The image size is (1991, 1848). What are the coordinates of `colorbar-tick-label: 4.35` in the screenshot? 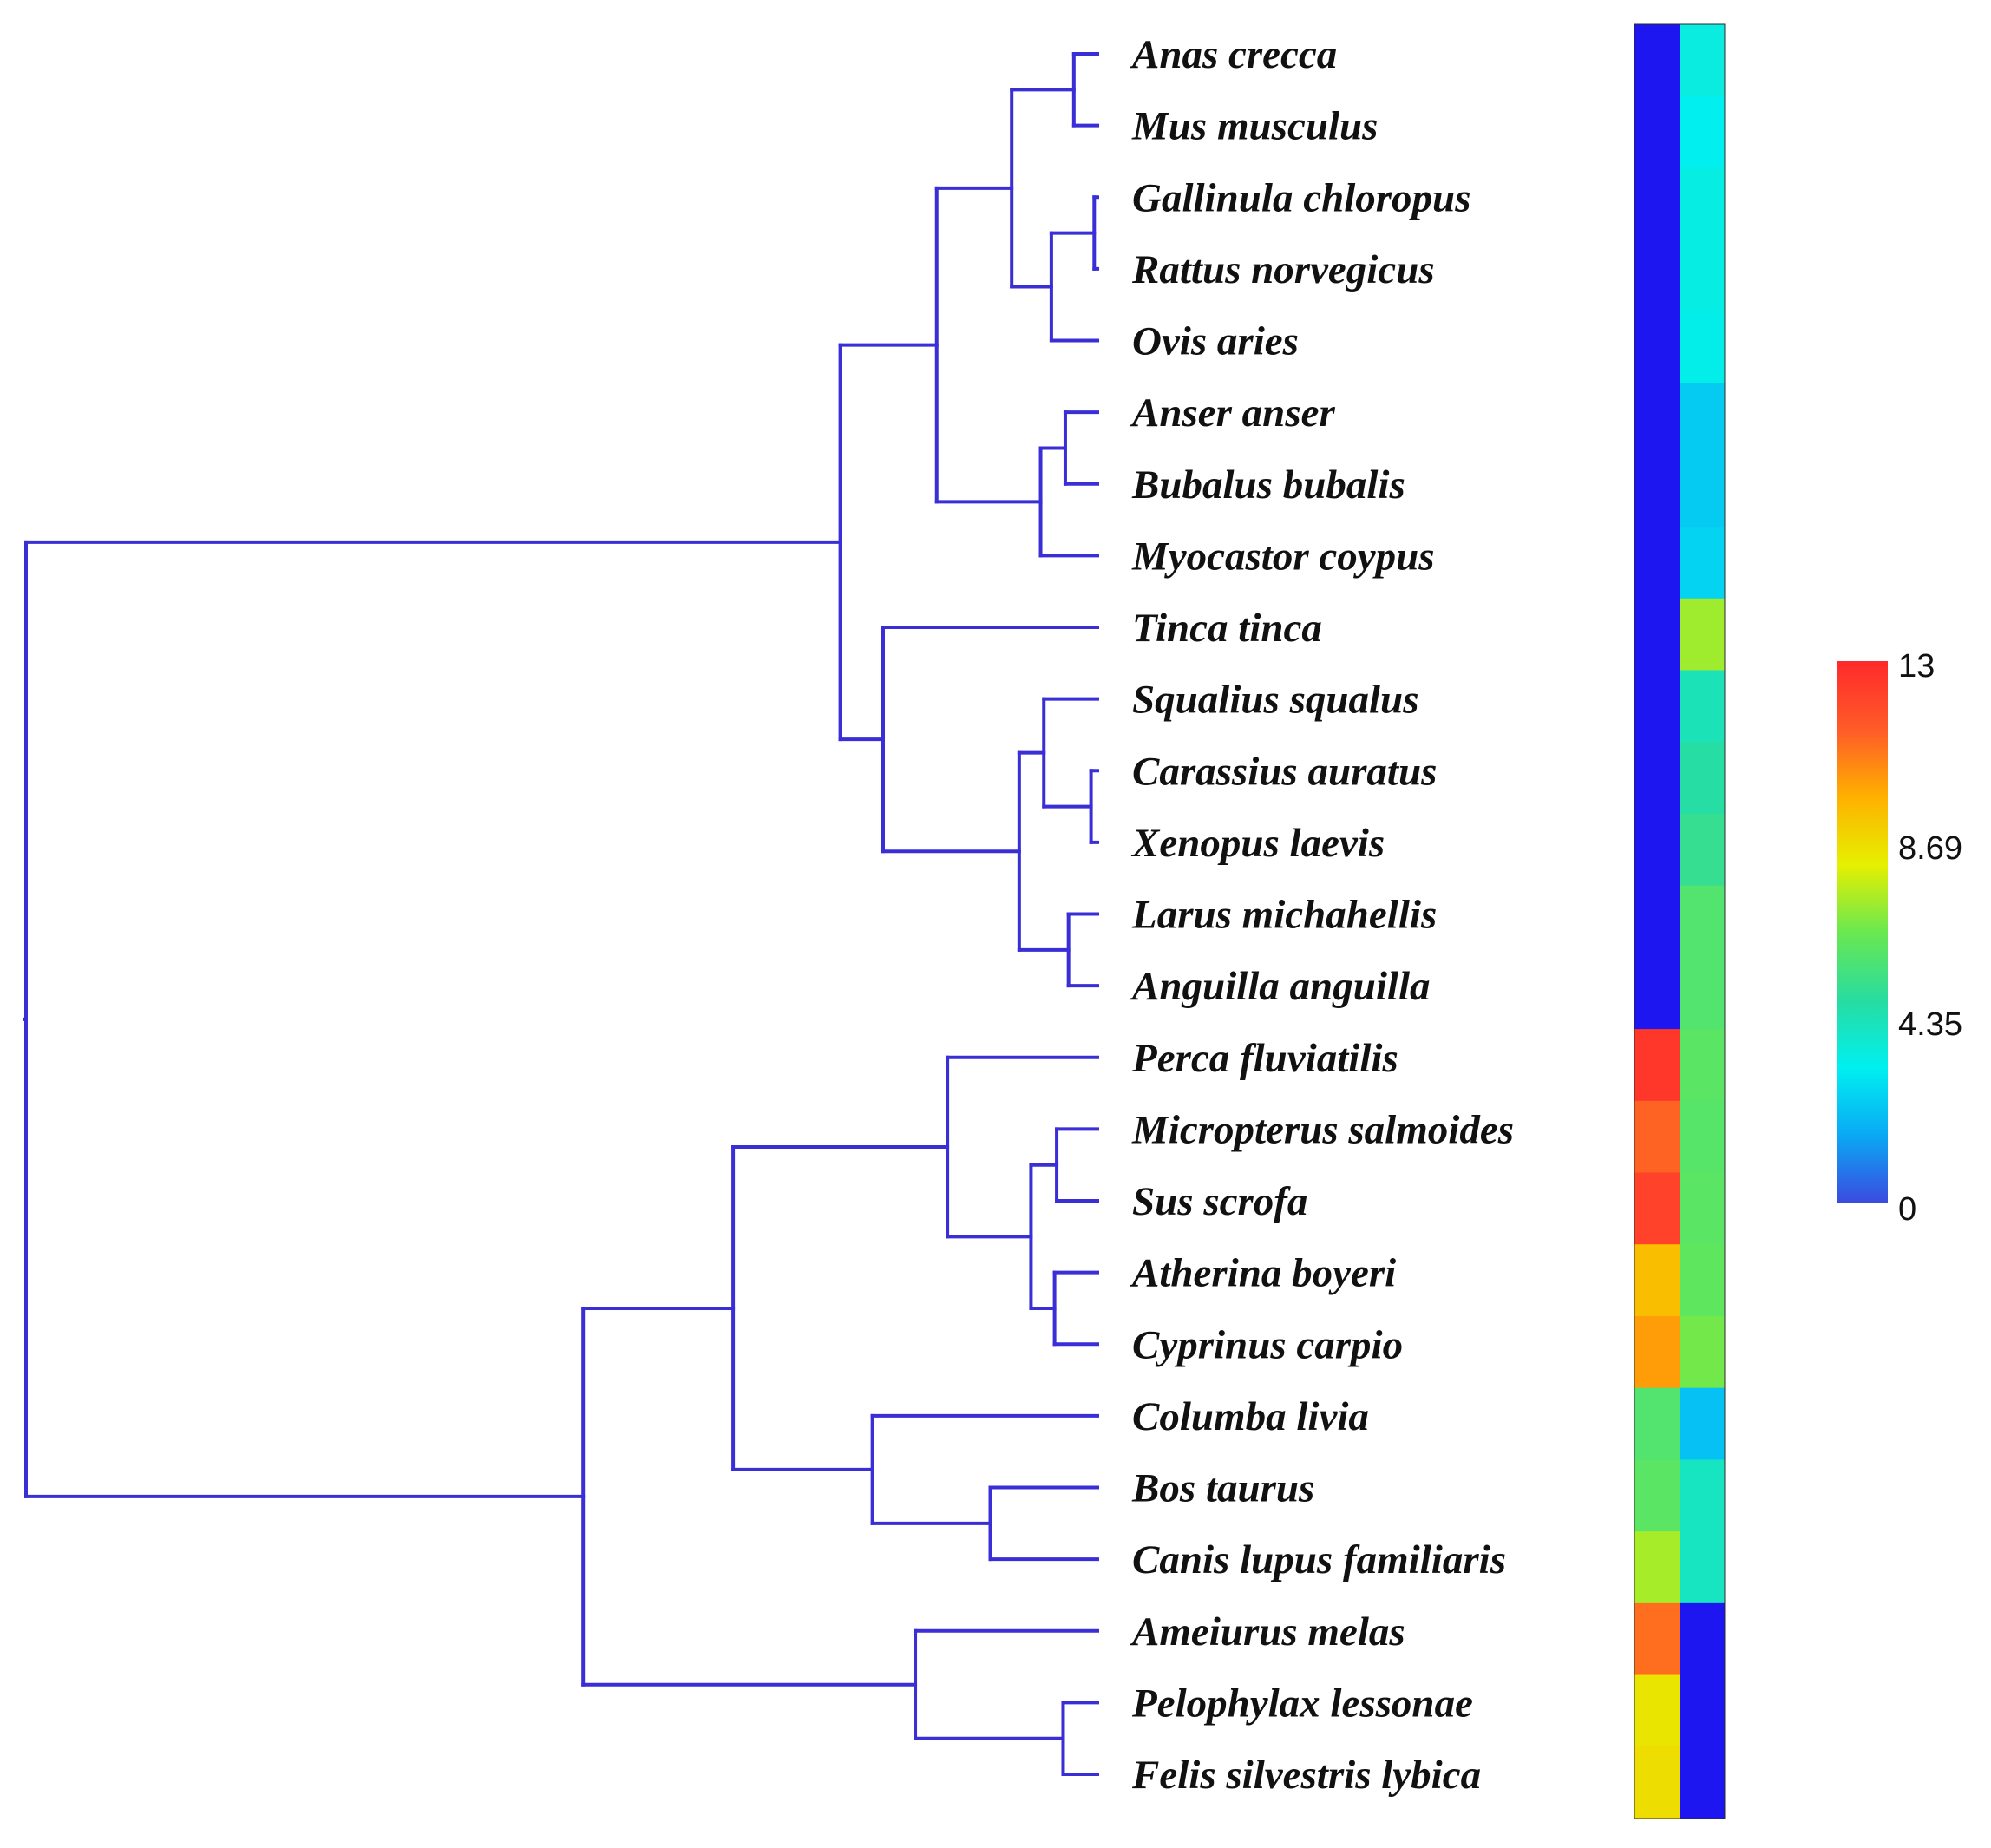 It's located at (1930, 1024).